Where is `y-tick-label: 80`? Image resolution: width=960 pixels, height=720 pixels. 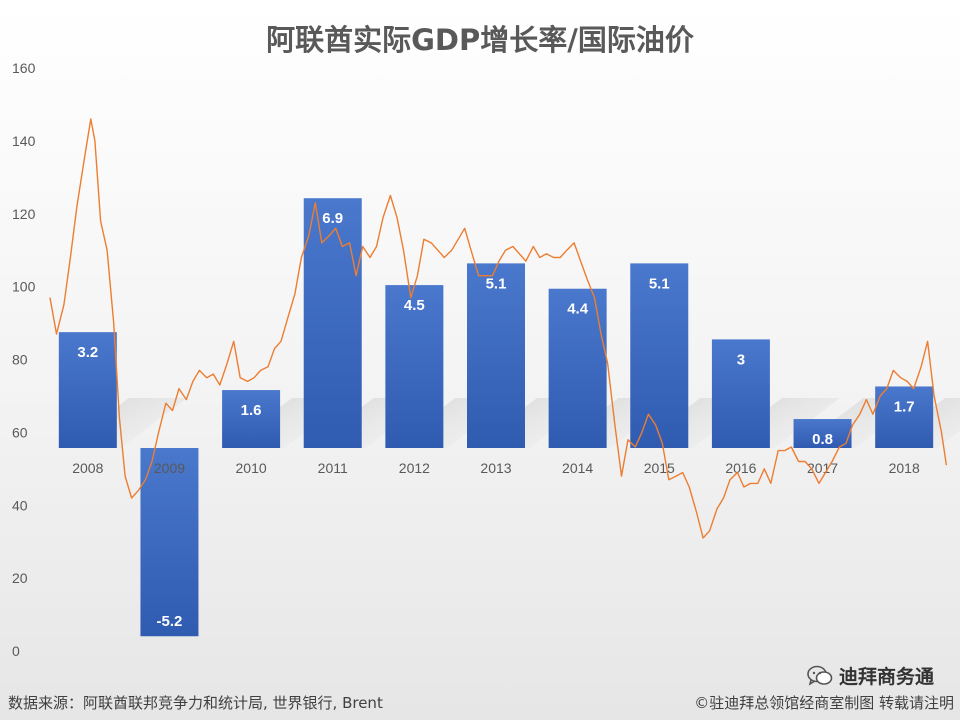
y-tick-label: 80 is located at coordinates (20, 360).